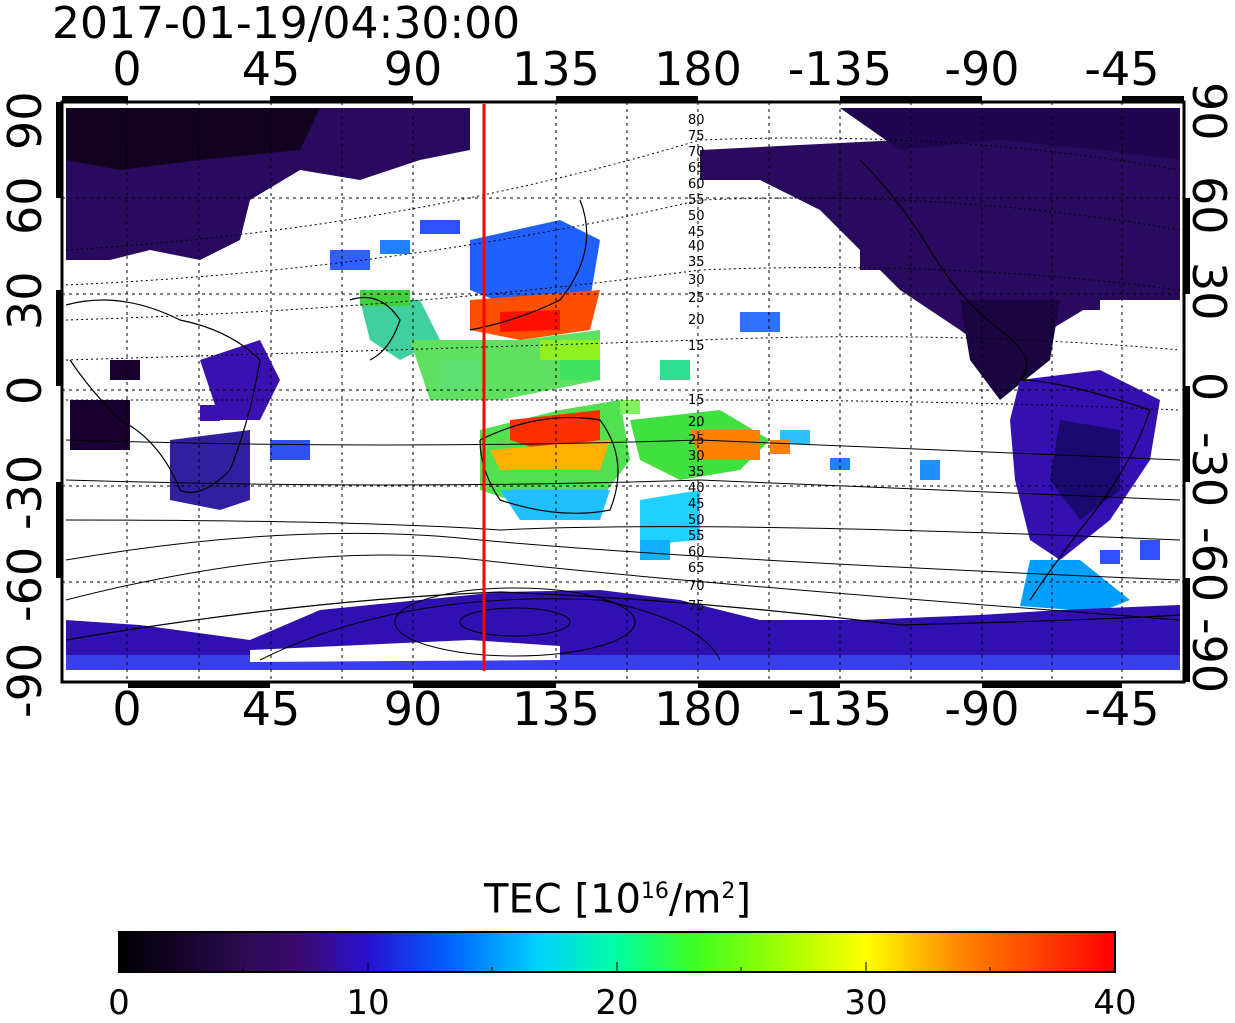  What do you see at coordinates (271, 69) in the screenshot?
I see `lon-tick-top: 45` at bounding box center [271, 69].